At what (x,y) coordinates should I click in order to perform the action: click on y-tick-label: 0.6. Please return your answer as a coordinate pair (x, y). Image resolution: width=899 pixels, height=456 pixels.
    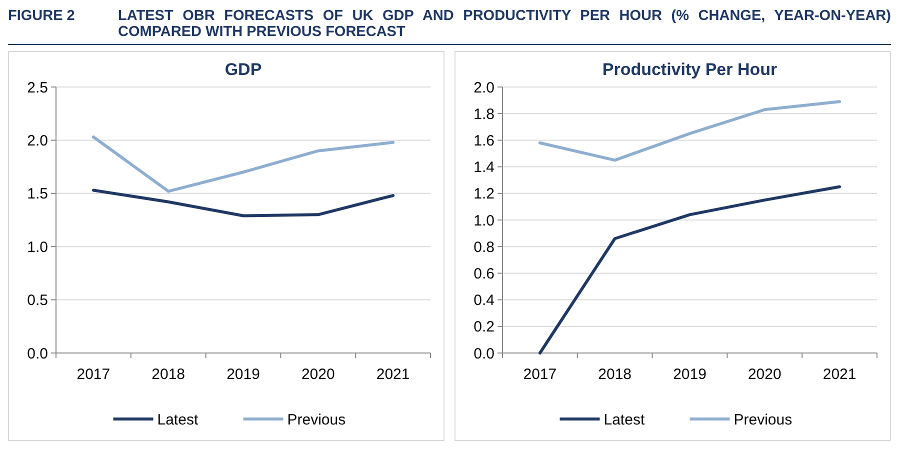
    Looking at the image, I should click on (484, 273).